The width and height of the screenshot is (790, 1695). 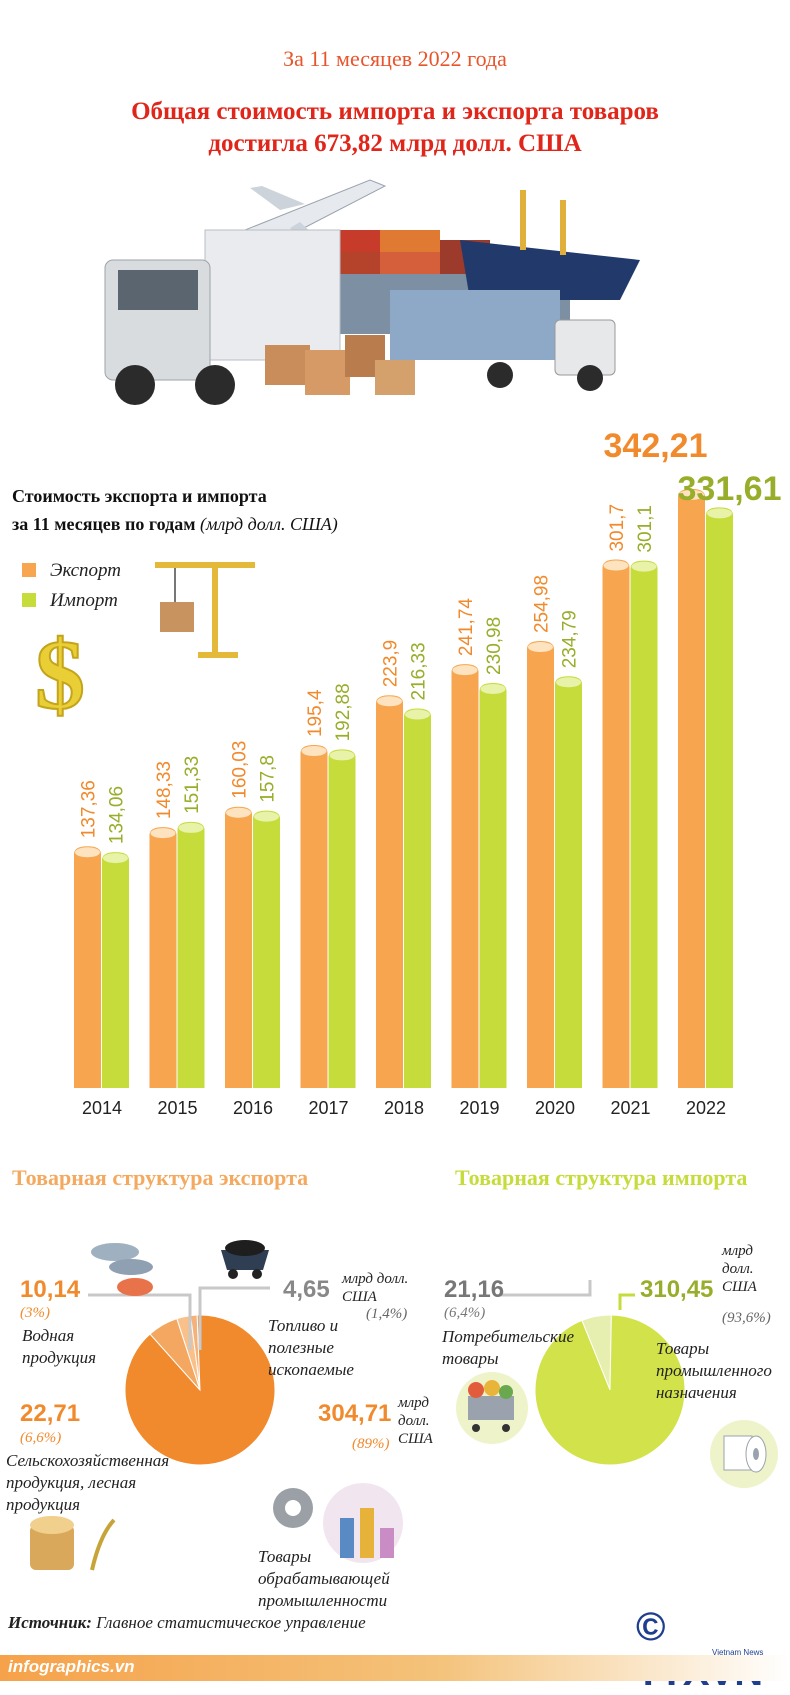 I want to click on x-tick-2019: 2019, so click(x=479, y=1108).